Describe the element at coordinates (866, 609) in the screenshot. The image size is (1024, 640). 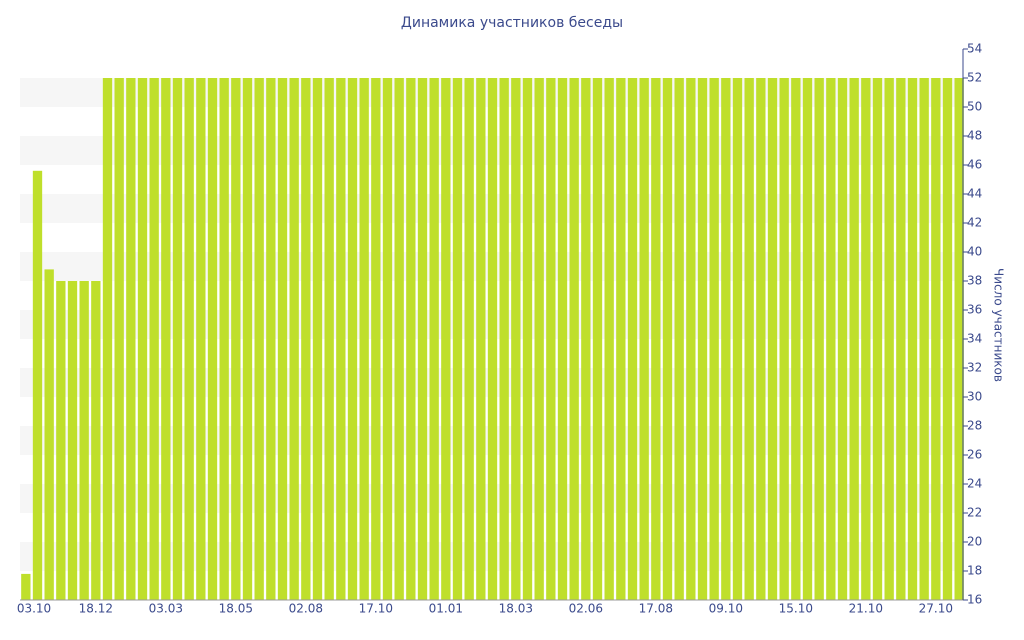
I see `x-tick-label: 21.10` at that location.